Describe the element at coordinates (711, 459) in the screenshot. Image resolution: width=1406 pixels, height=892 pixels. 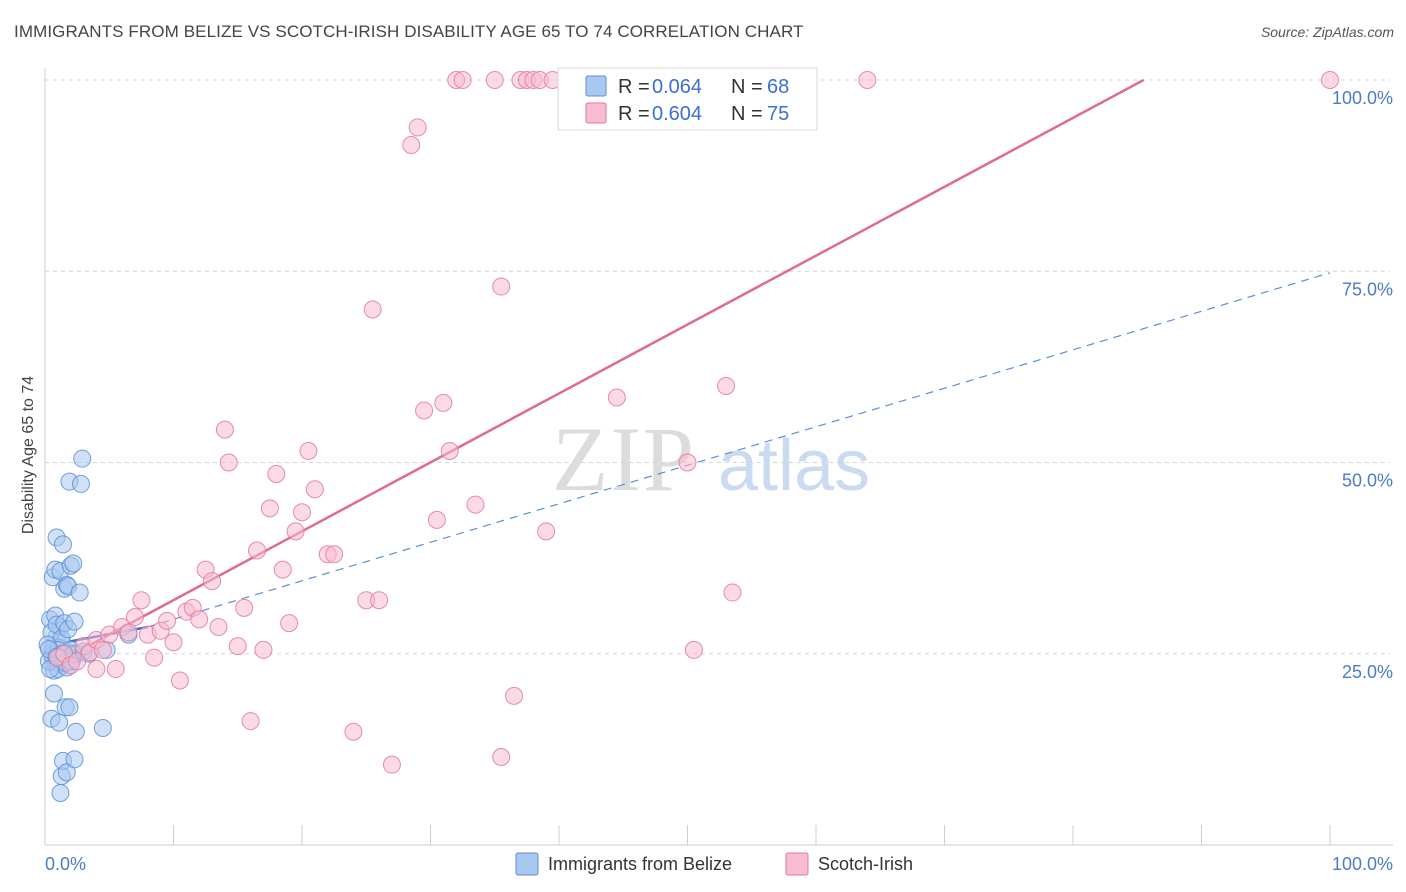
I see `watermark: ZIP atlas` at that location.